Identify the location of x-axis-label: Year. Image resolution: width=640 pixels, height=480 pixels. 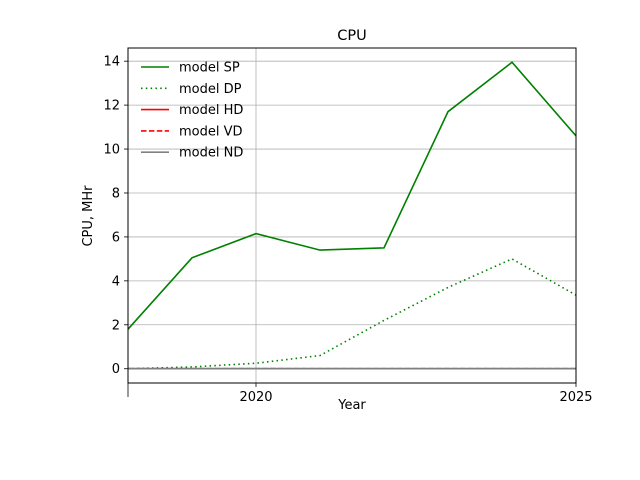
(351, 405).